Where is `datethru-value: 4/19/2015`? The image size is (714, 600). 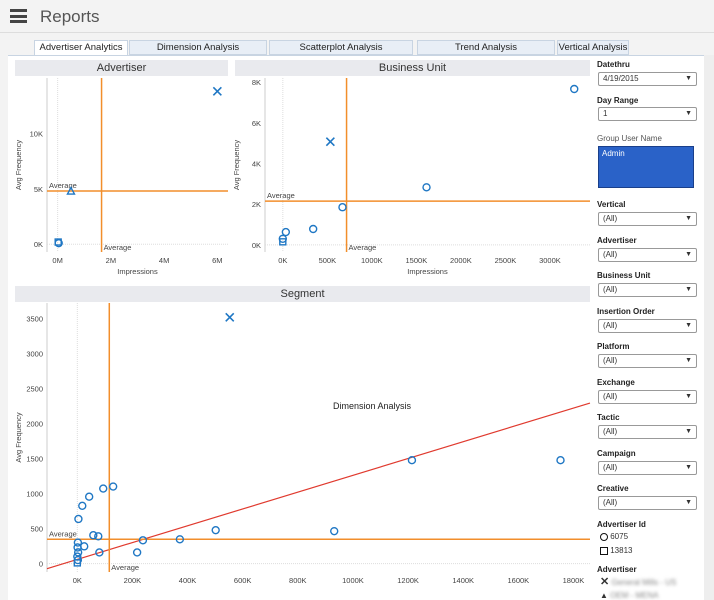
datethru-value: 4/19/2015 is located at coordinates (621, 78).